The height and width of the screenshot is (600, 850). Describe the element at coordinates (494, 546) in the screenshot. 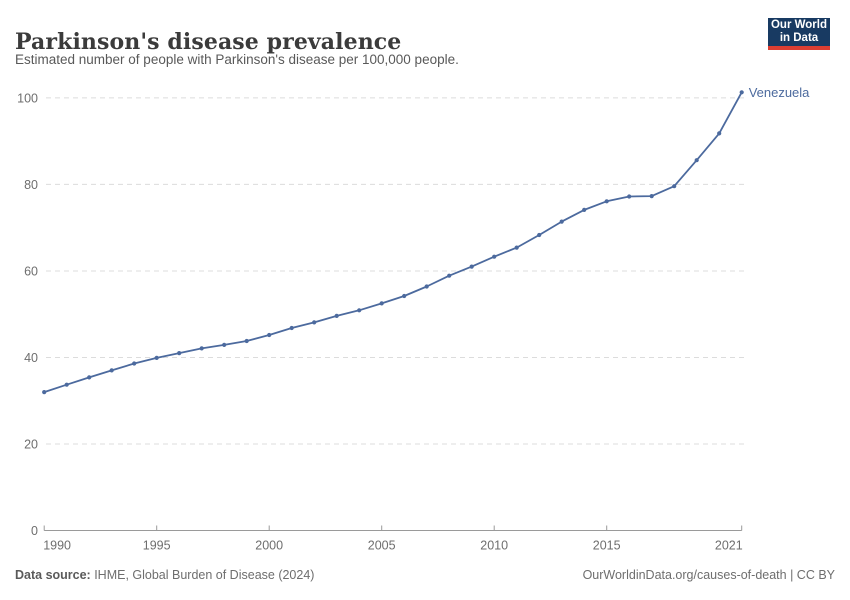

I see `x-tick-label: 2010` at that location.